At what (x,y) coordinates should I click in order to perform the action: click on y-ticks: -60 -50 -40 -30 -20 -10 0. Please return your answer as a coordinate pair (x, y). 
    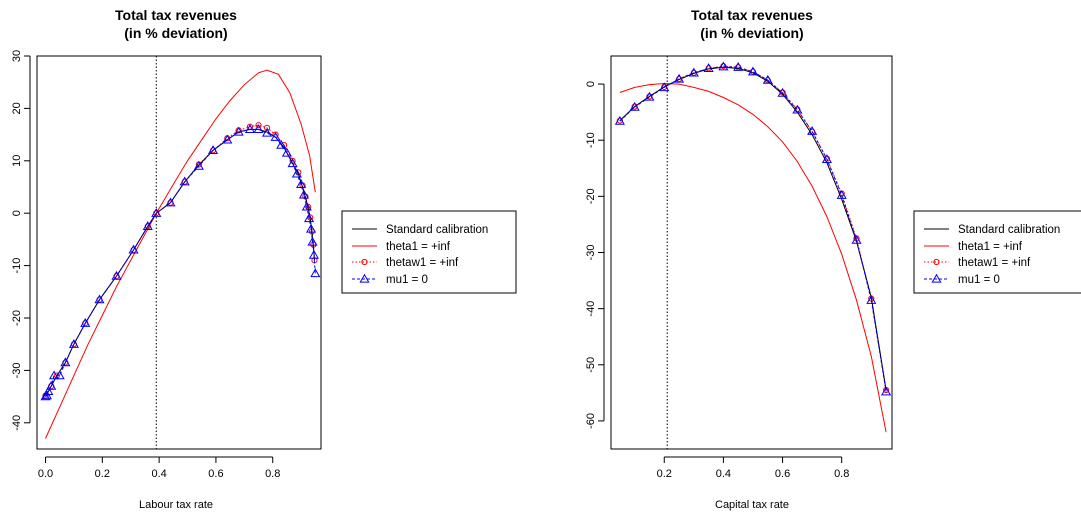
    Looking at the image, I should click on (595, 255).